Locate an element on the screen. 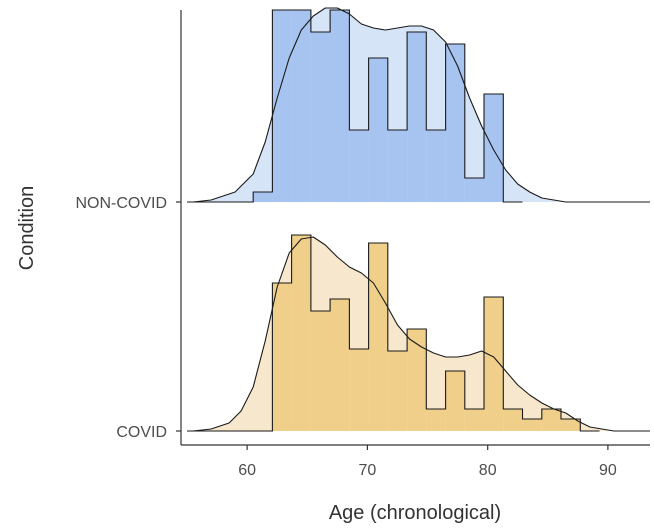 Image resolution: width=654 pixels, height=532 pixels. y-tick-label-non-covid: NON-COVID is located at coordinates (121, 203).